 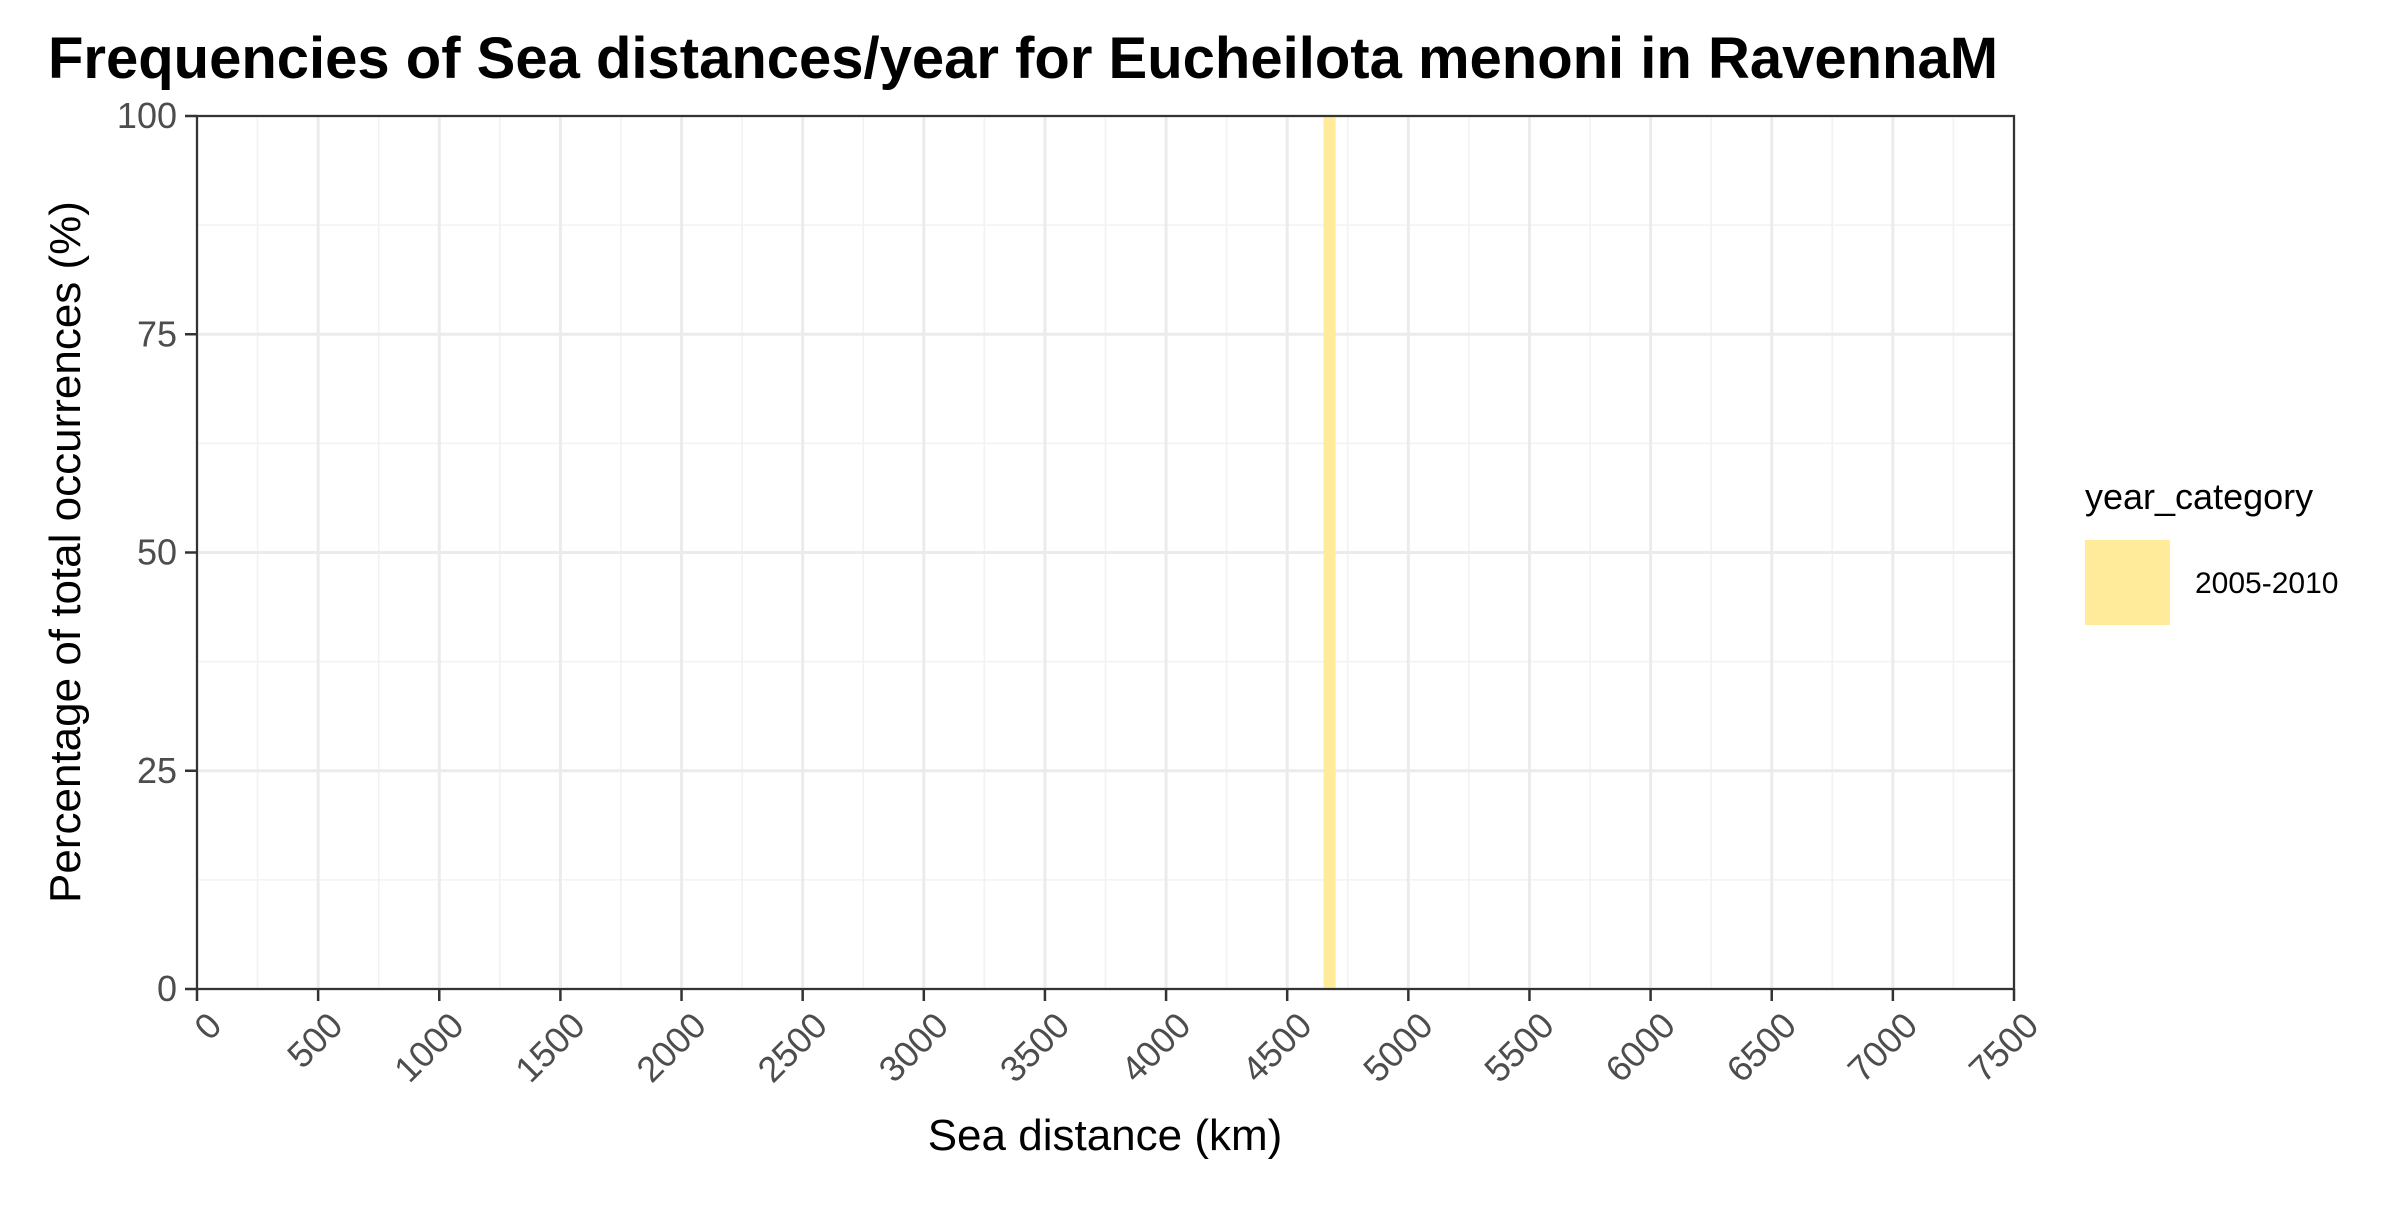 I want to click on legend: year_category 2005-2010, so click(x=2211, y=550).